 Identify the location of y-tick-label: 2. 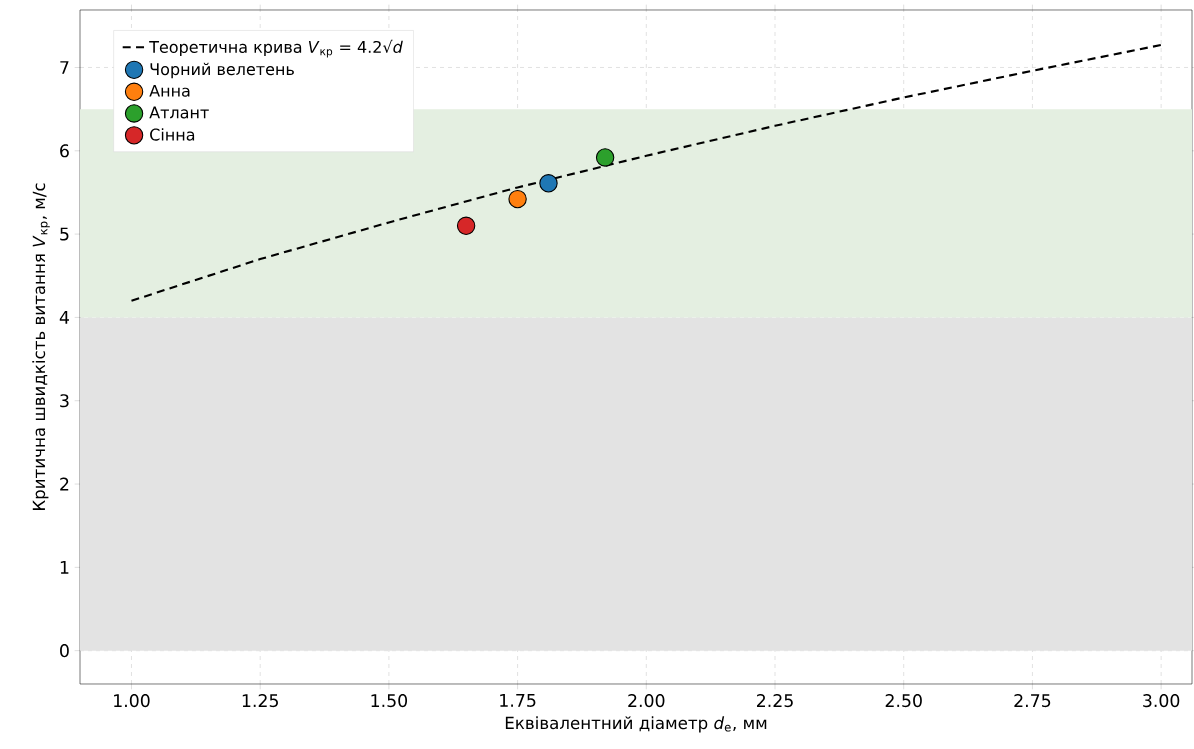
(64, 484).